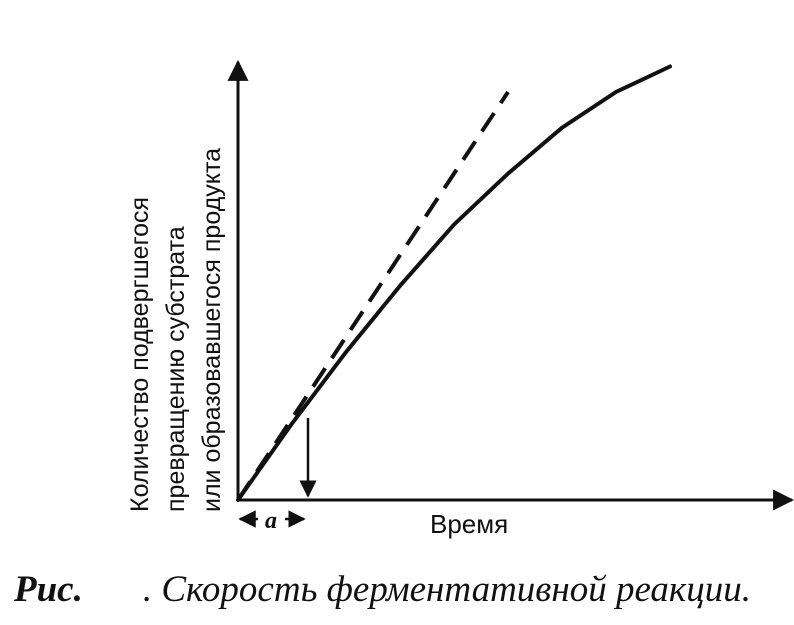  What do you see at coordinates (48, 589) in the screenshot?
I see `caption-prefix: Рис.` at bounding box center [48, 589].